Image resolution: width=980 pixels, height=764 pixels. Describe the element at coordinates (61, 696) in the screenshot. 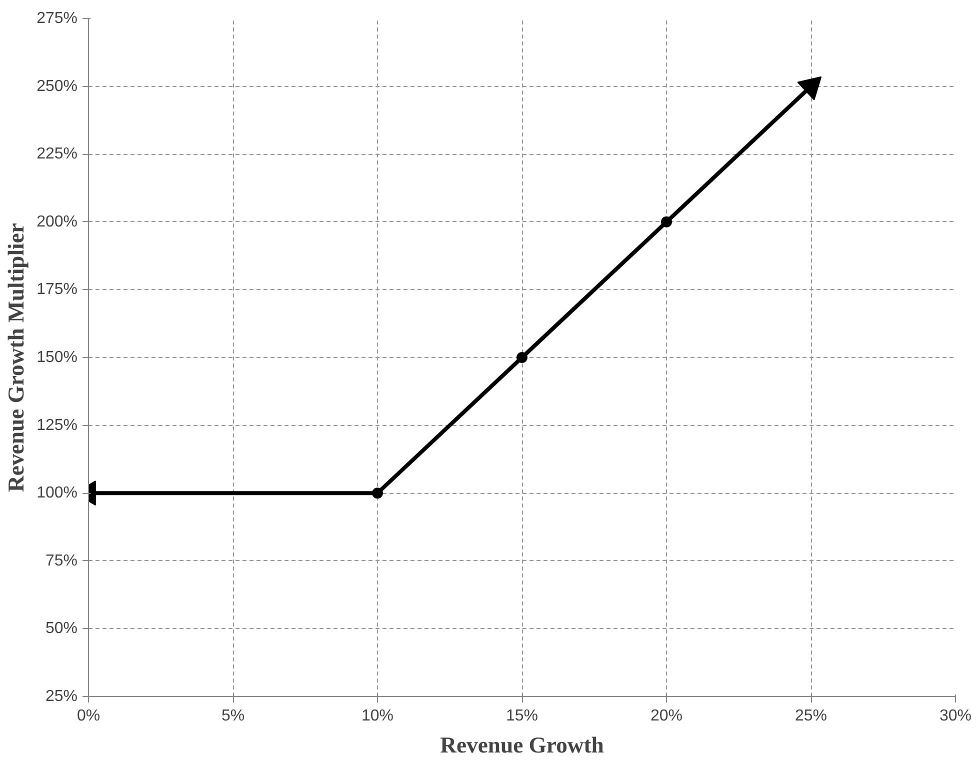

I see `y-tick-label: 25%` at that location.